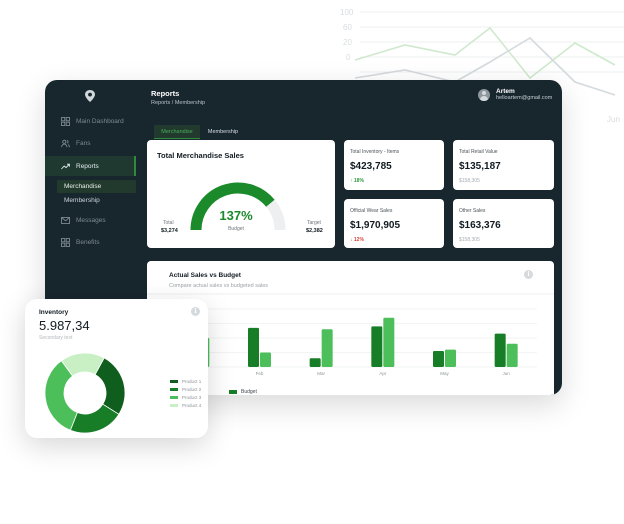 The height and width of the screenshot is (524, 624). What do you see at coordinates (347, 42) in the screenshot?
I see `bg-tick-label: 20` at bounding box center [347, 42].